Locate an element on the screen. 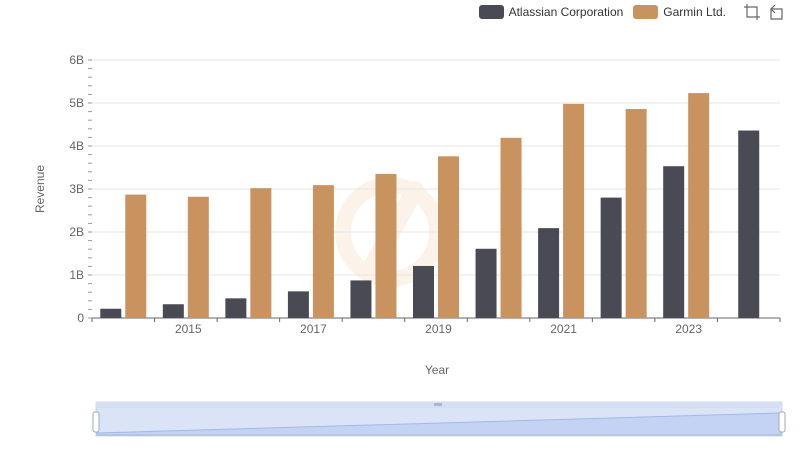 This screenshot has height=461, width=800. legend: Atlassian Corporation Garmin Ltd. is located at coordinates (631, 12).